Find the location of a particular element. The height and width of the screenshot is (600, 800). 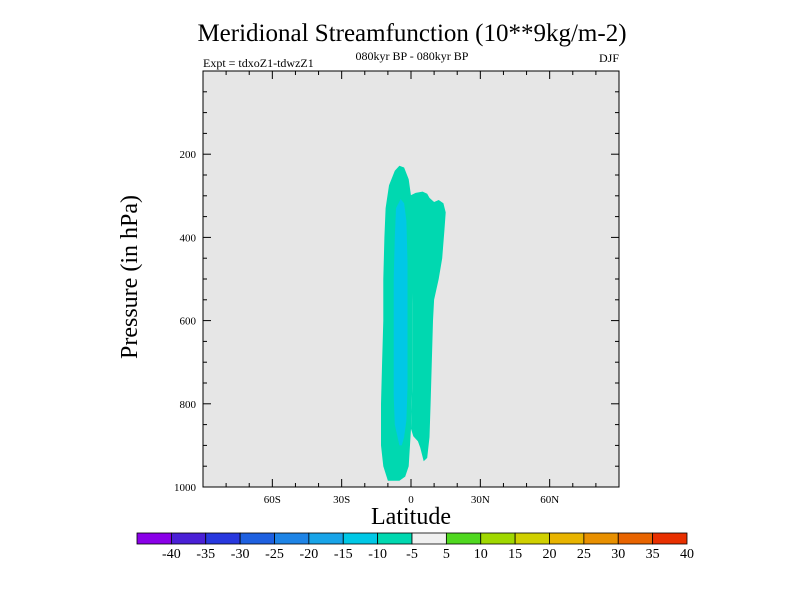

colorbar-label: 5 is located at coordinates (446, 554).